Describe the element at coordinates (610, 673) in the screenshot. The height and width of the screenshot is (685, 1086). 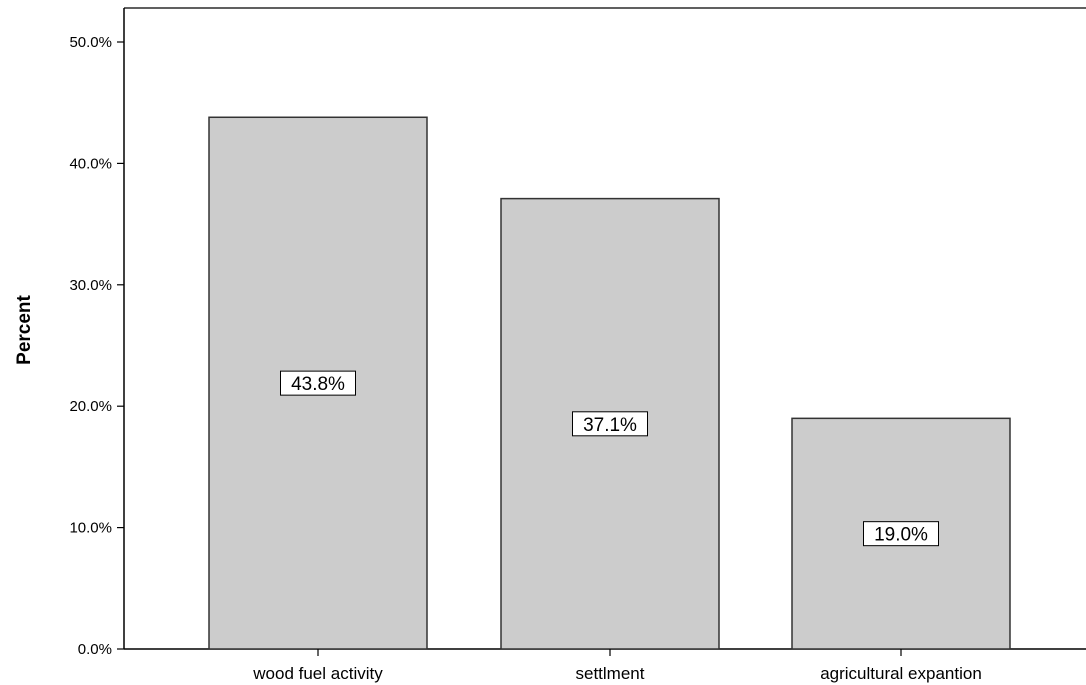
I see `x-tick-label: settlment` at that location.